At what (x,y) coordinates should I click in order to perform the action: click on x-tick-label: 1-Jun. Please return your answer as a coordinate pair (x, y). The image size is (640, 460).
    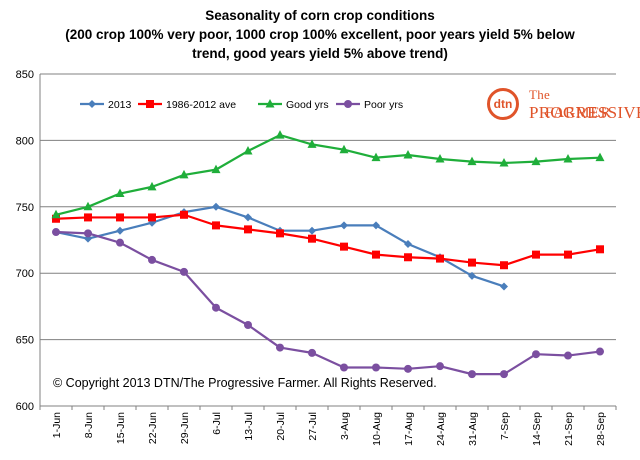
    Looking at the image, I should click on (57, 425).